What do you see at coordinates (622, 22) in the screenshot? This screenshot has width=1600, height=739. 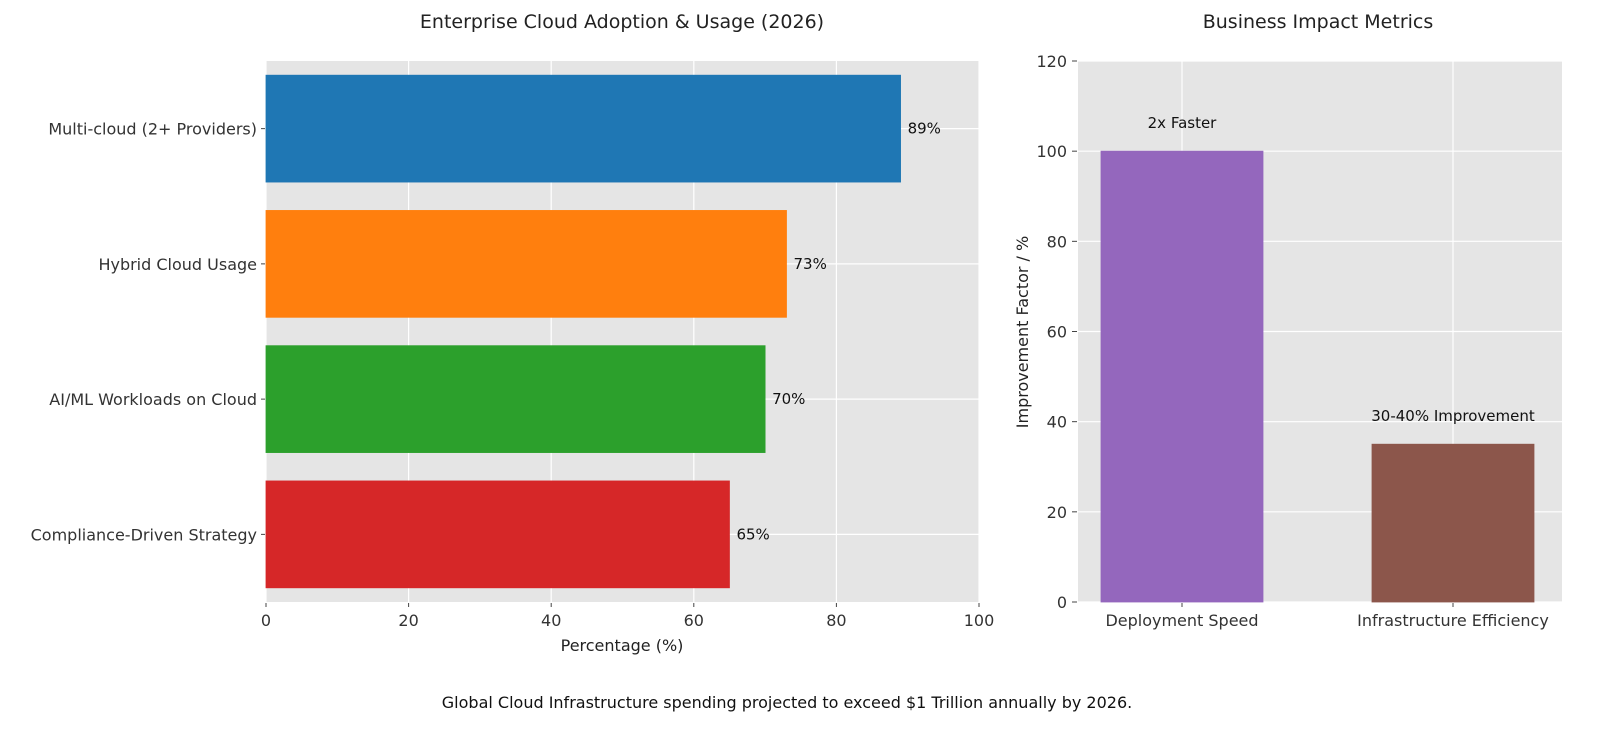 I see `adoption-chart-title: Enterprise Cloud Adoption & Usage (2026)` at bounding box center [622, 22].